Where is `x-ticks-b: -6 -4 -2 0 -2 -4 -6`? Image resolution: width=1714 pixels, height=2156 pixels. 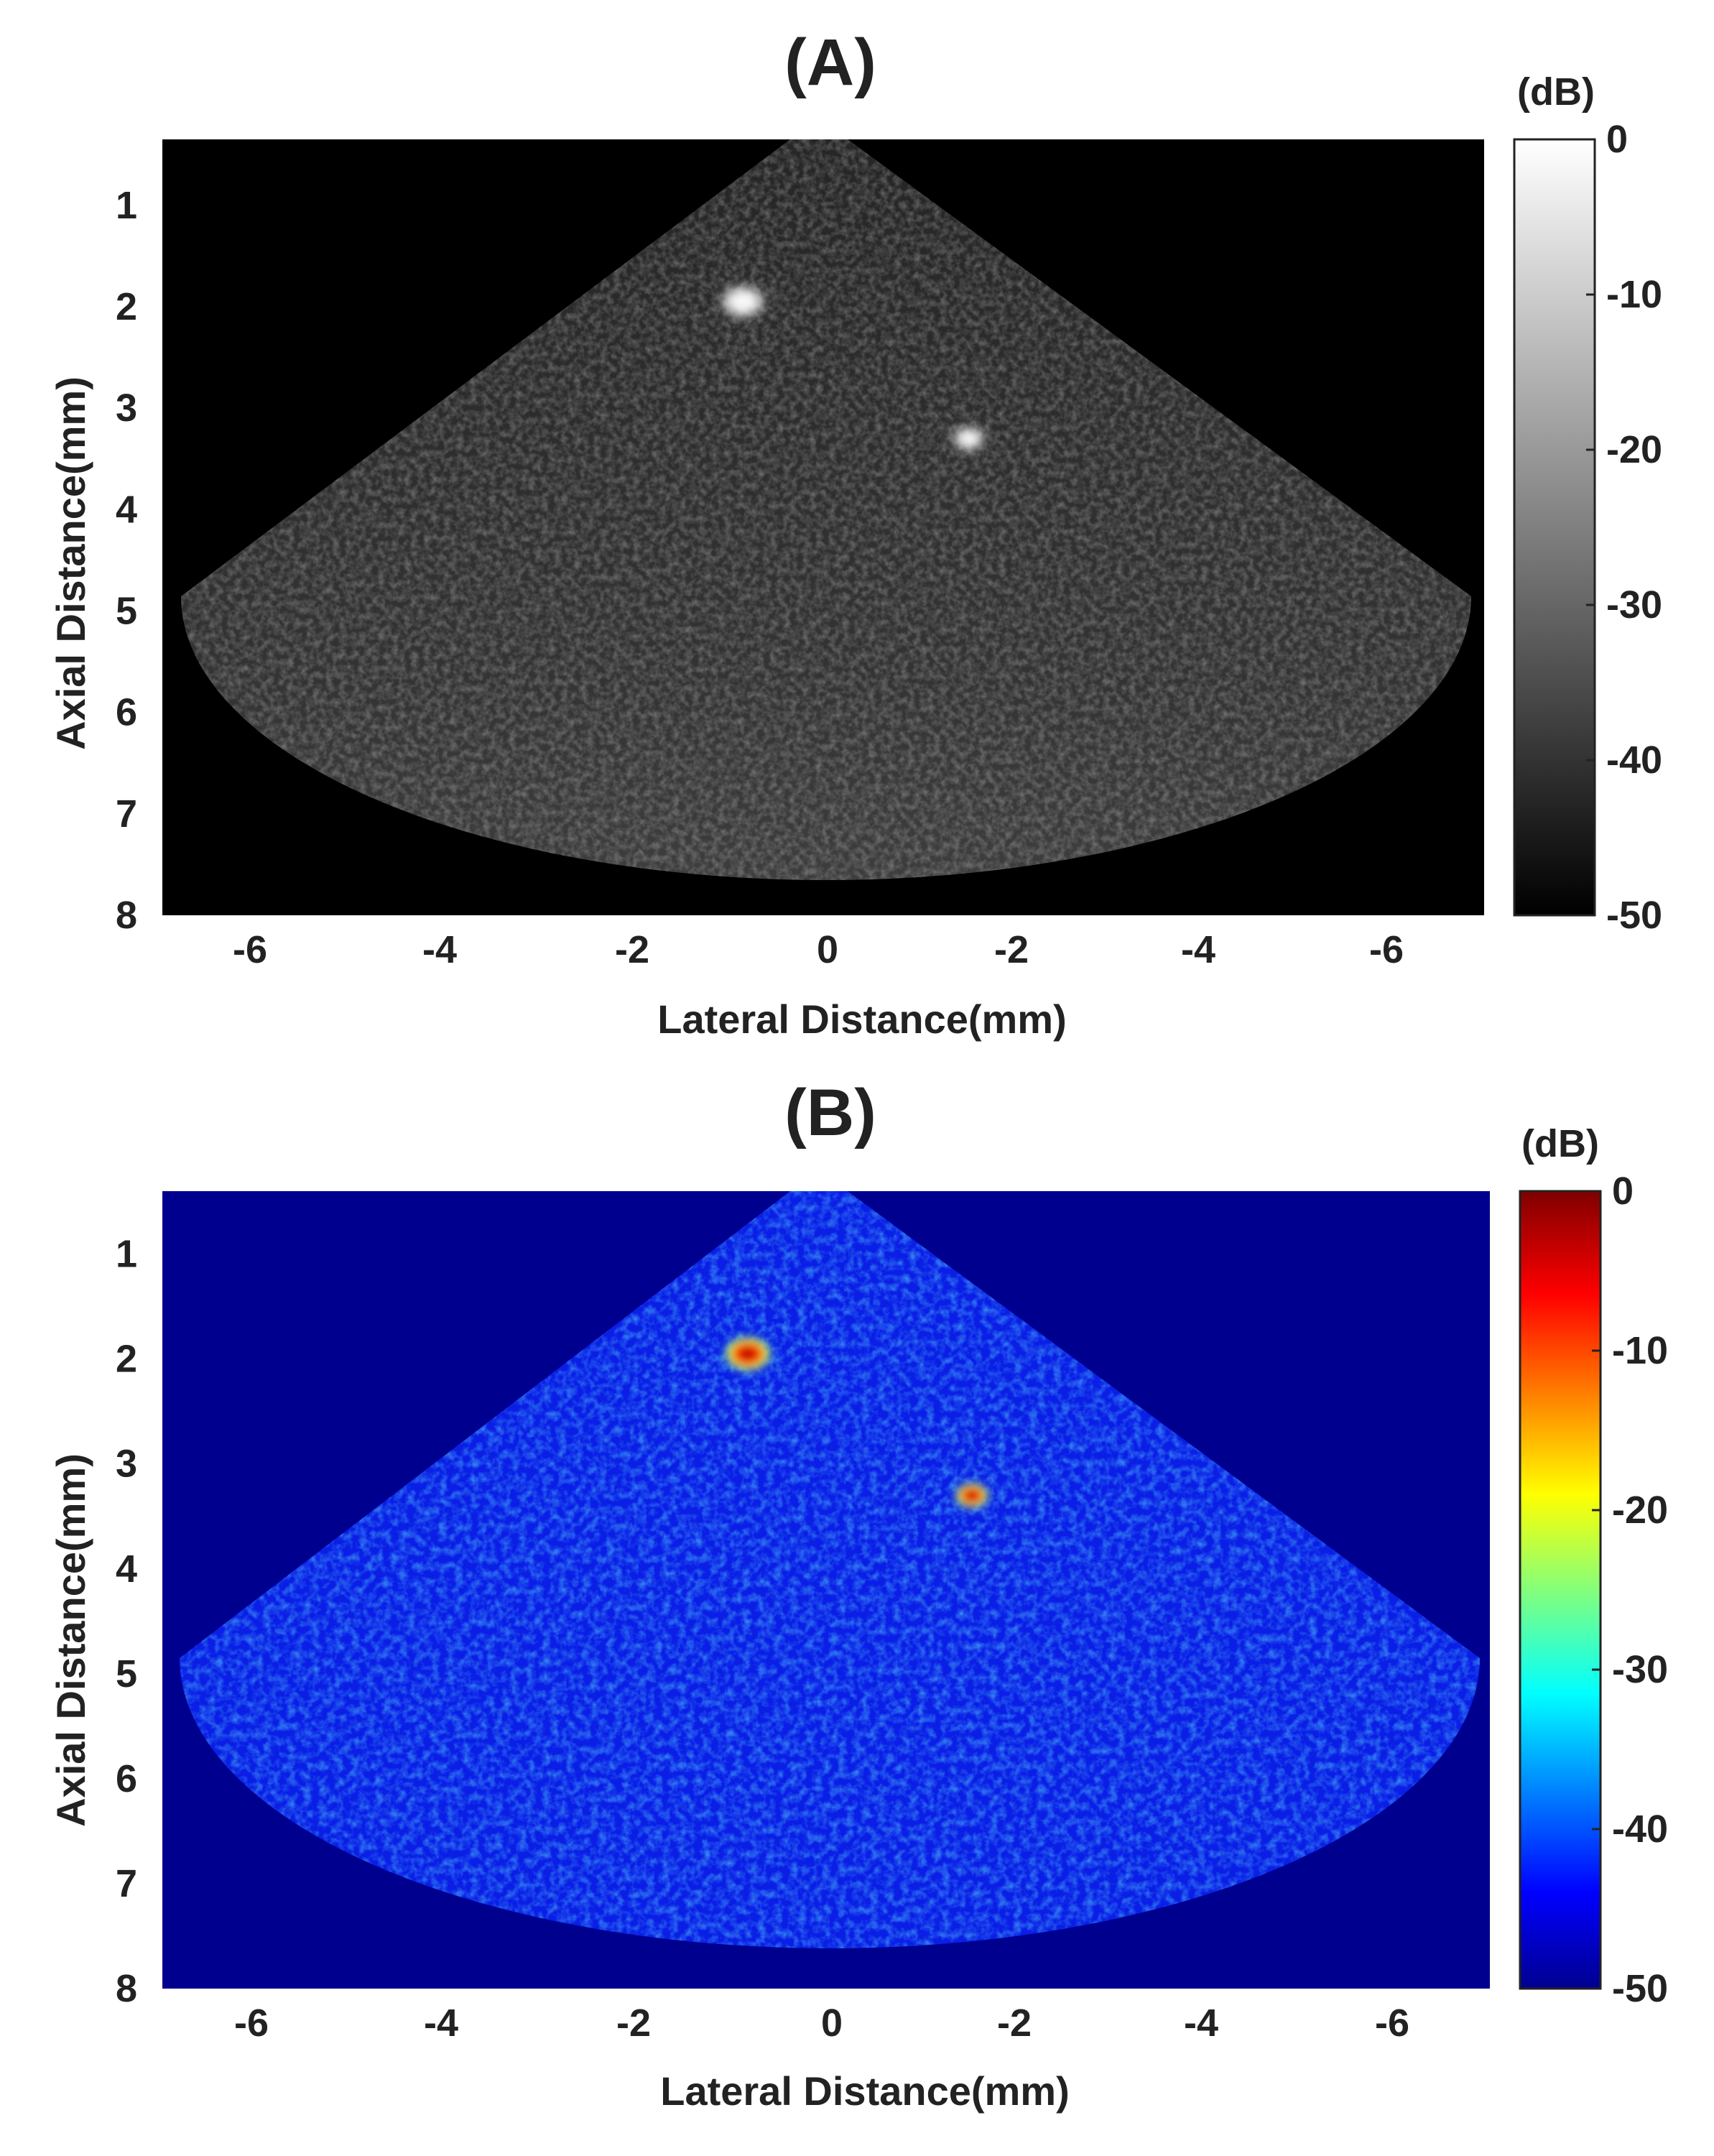 x-ticks-b: -6 -4 -2 0 -2 -4 -6 is located at coordinates (821, 2024).